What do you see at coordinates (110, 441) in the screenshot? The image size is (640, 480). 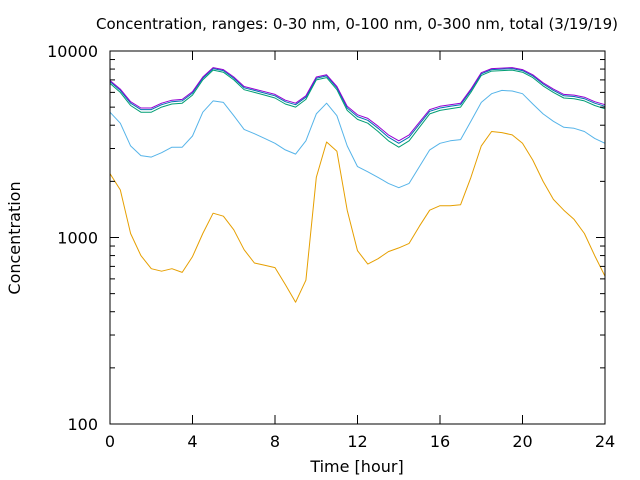 I see `x-tick-label: 0` at bounding box center [110, 441].